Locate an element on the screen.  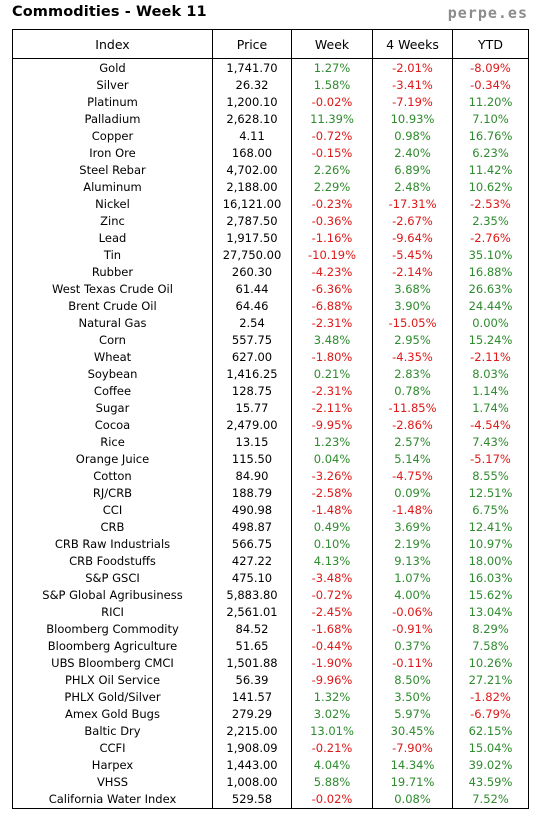
cell-ytd: 16.88% is located at coordinates (490, 272).